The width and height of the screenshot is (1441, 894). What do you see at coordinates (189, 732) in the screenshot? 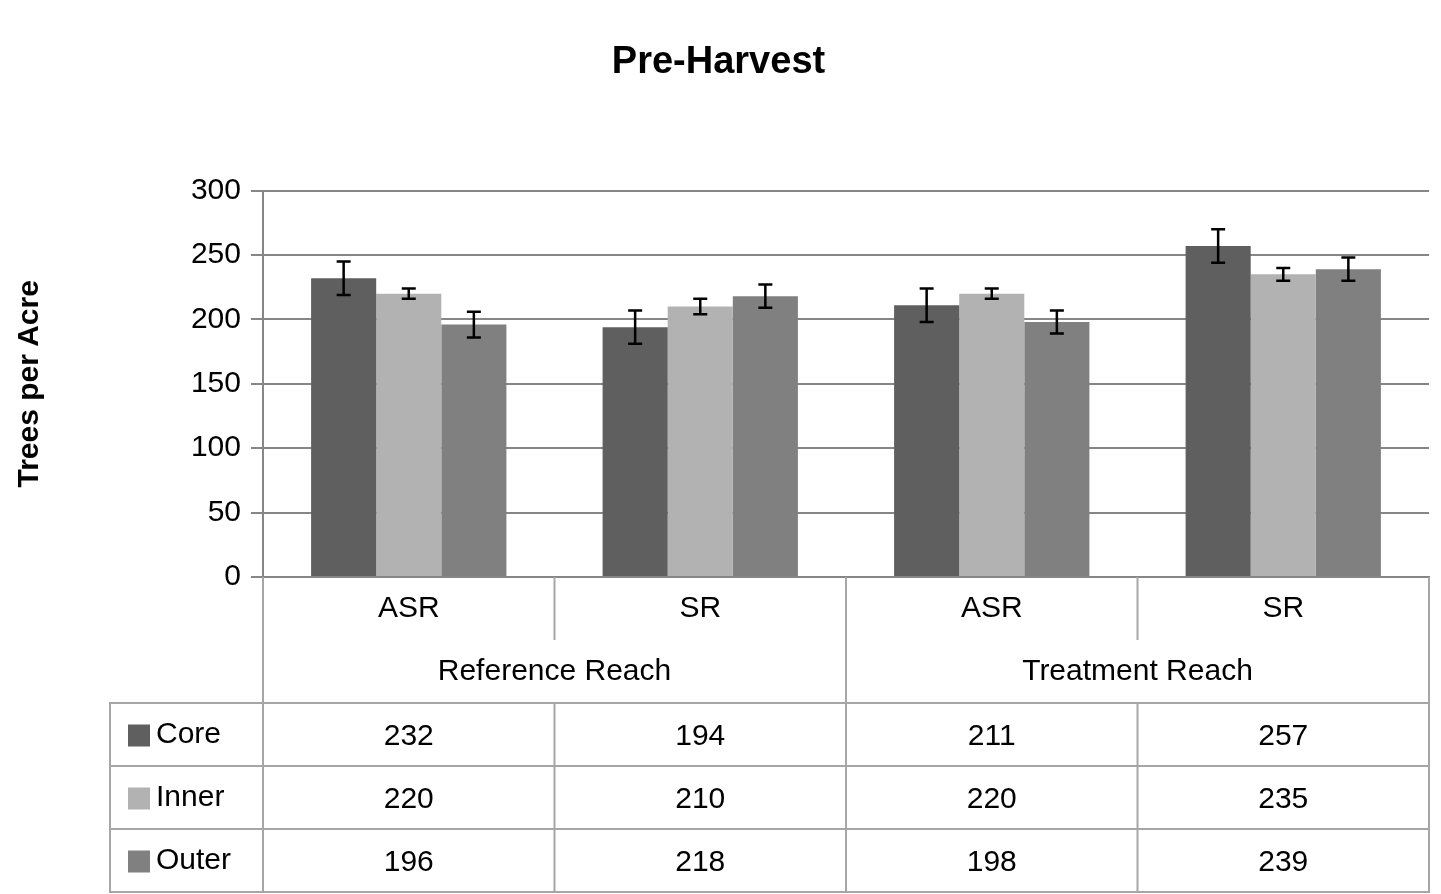
I see `legend-label: Core` at bounding box center [189, 732].